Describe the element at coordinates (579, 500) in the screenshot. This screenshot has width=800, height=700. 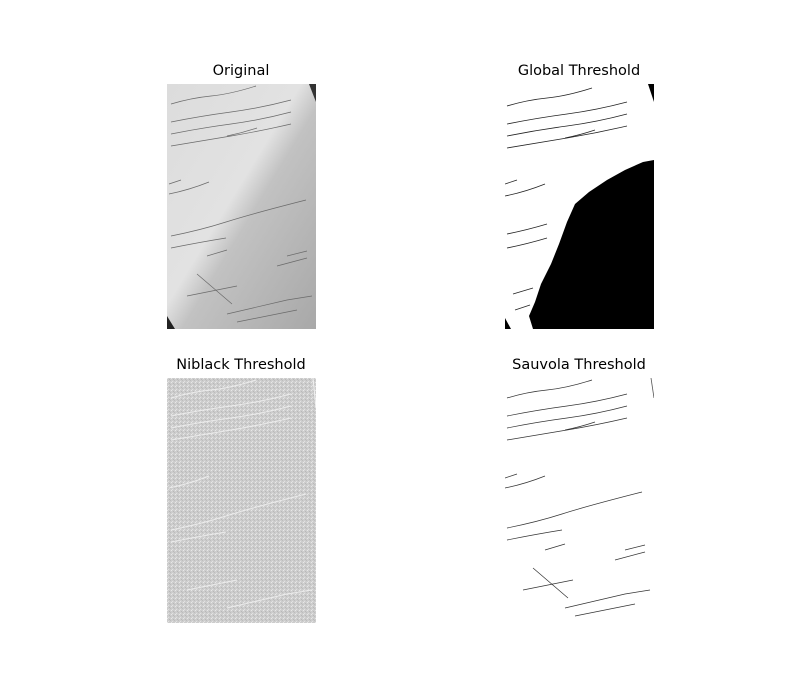
I see `sauvola-threshold-image` at that location.